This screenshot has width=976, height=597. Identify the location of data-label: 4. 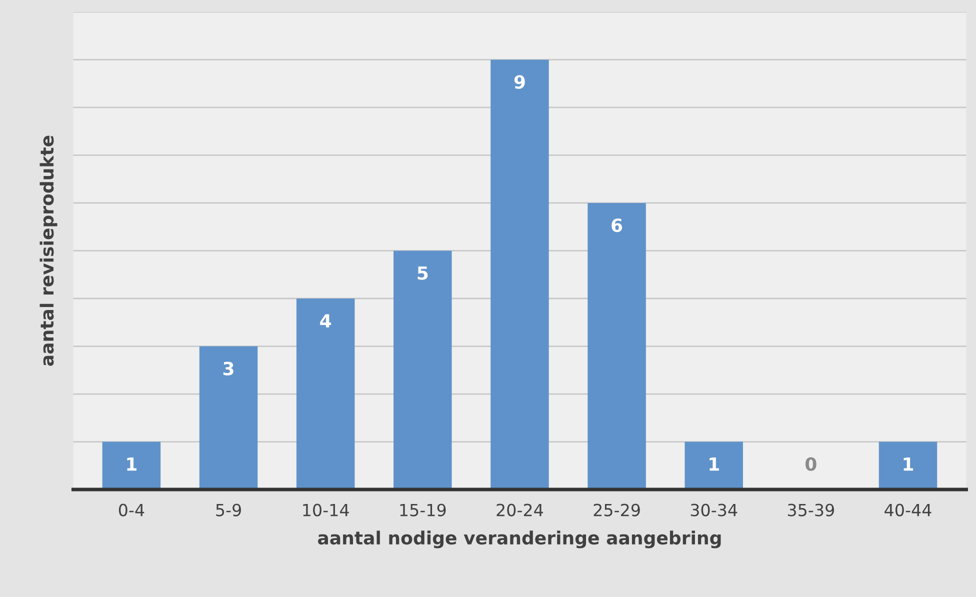
(326, 321).